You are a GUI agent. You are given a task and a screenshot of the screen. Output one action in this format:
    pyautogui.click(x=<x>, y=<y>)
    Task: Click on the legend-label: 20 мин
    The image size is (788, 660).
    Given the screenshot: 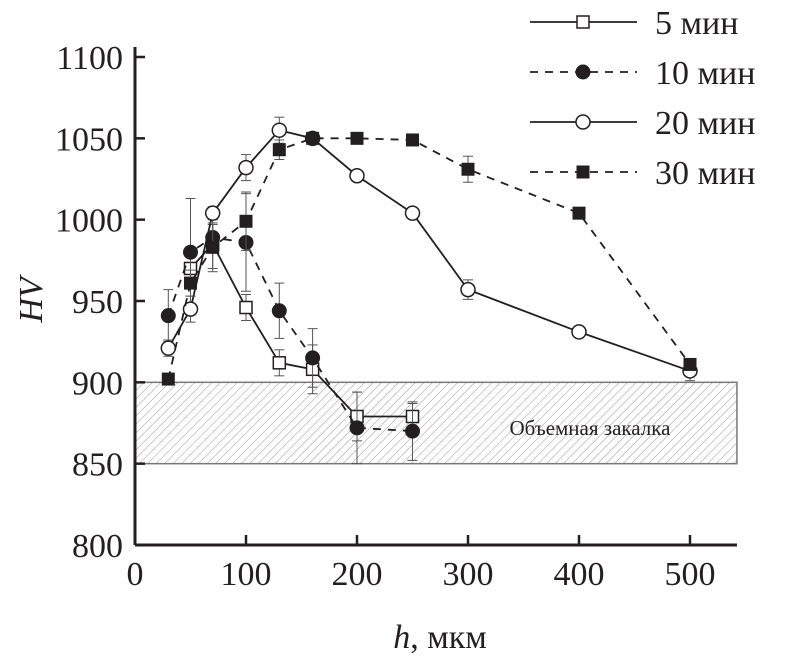 What is the action you would take?
    pyautogui.click(x=705, y=123)
    